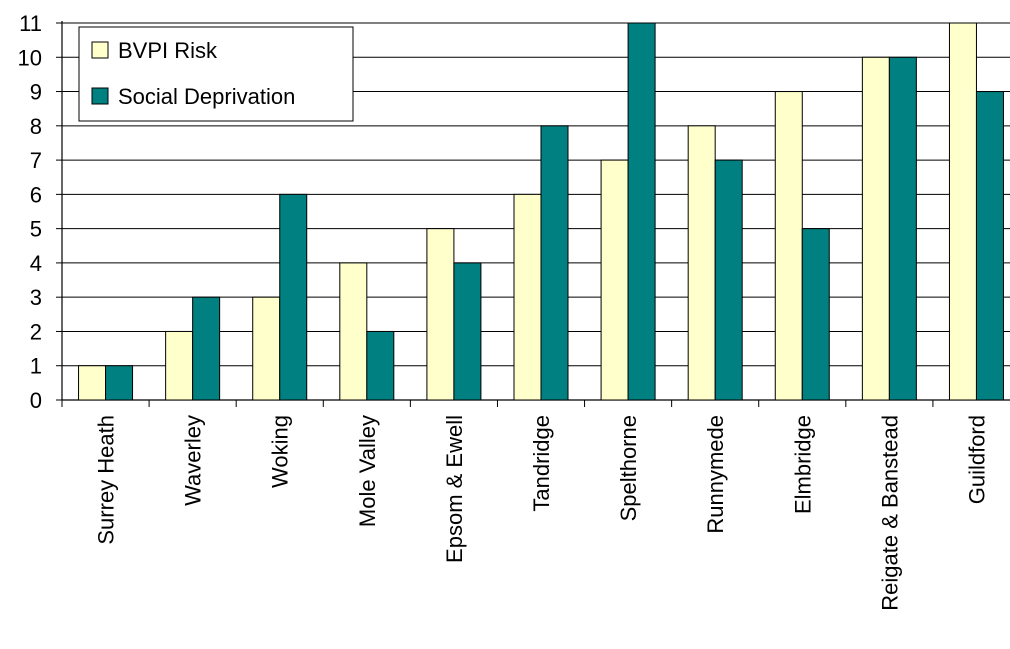 The width and height of the screenshot is (1010, 649). I want to click on bar-bvpi-risk-reigate-and-banstead, so click(875, 228).